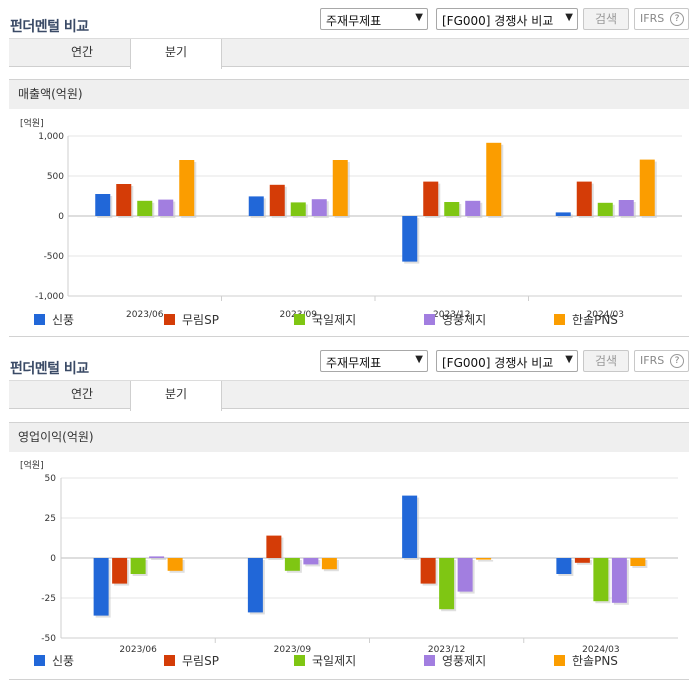 The image size is (696, 684). I want to click on chart-title: 매출액(억원), so click(349, 94).